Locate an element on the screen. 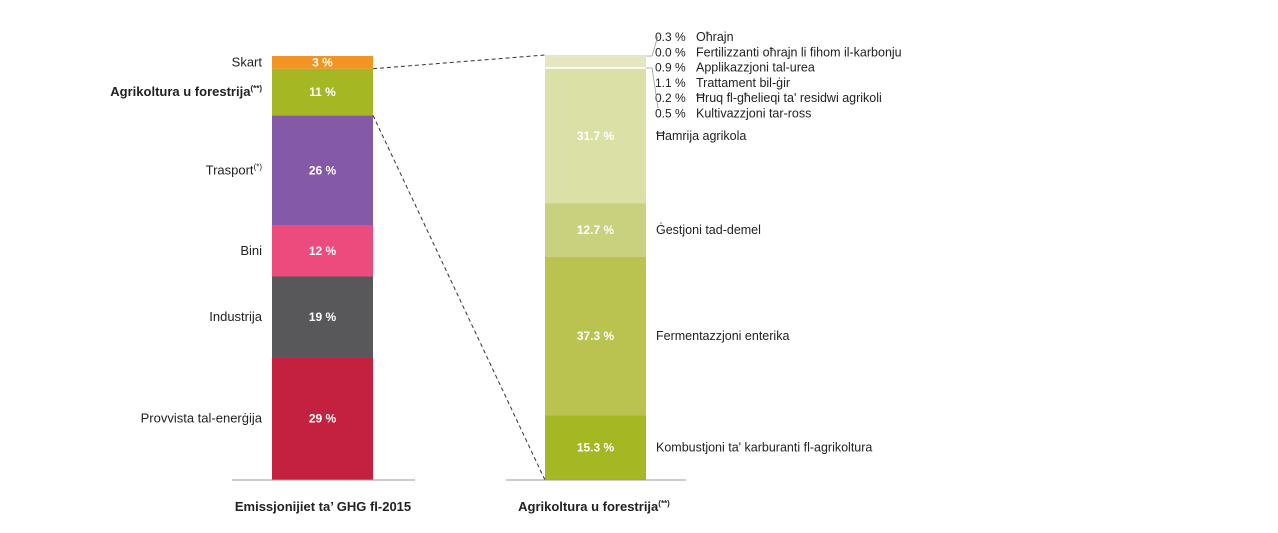 This screenshot has height=533, width=1278. left-value-label: 12 % is located at coordinates (323, 251).